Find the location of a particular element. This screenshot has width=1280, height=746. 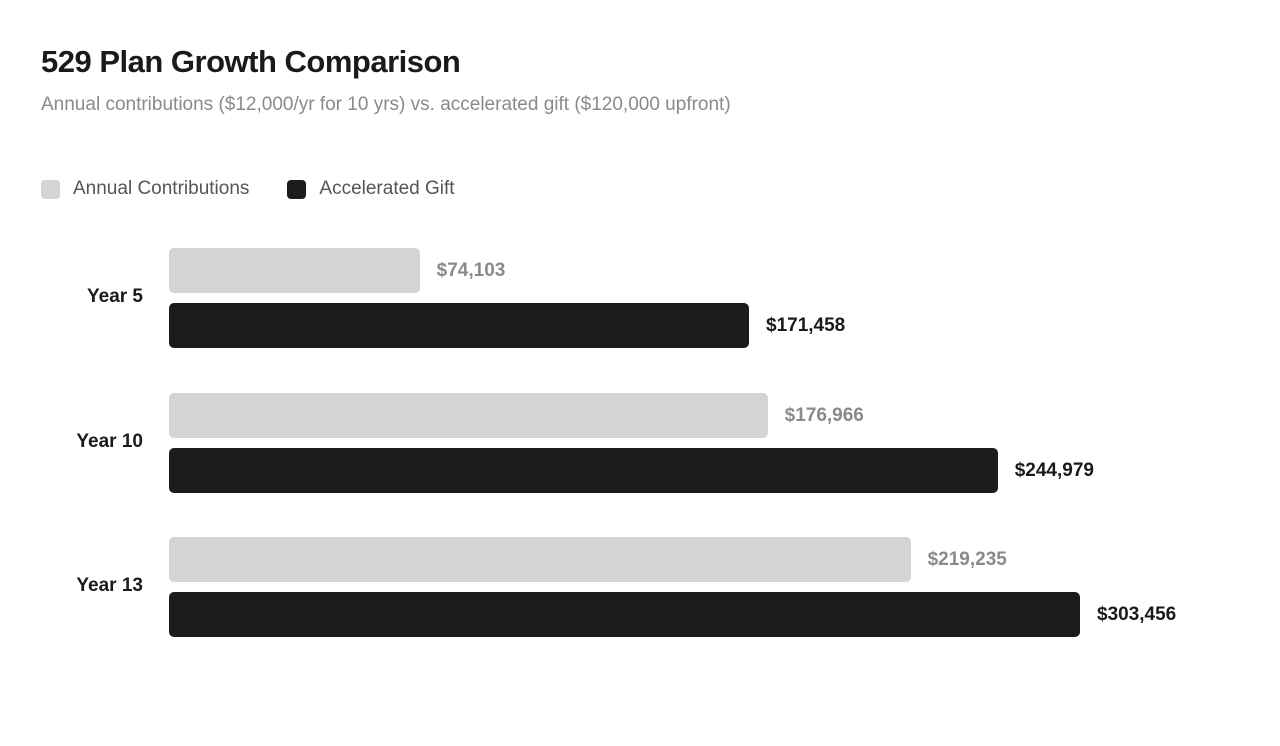

legend: Annual Contributions Accelerated Gift is located at coordinates (267, 189).